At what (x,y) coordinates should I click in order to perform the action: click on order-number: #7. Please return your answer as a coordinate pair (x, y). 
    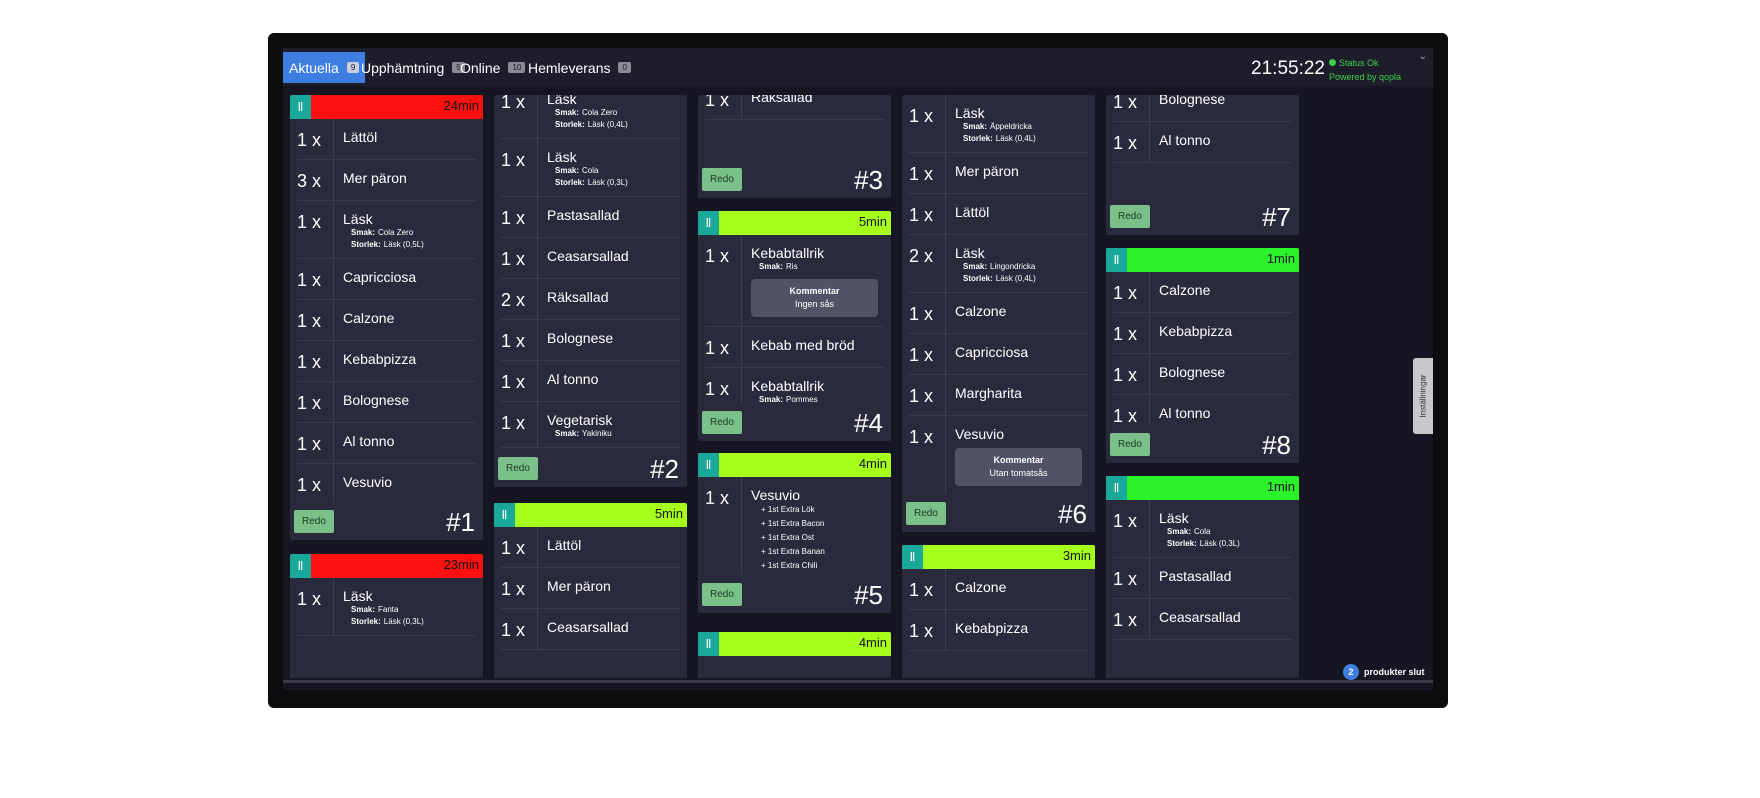
    Looking at the image, I should click on (1276, 217).